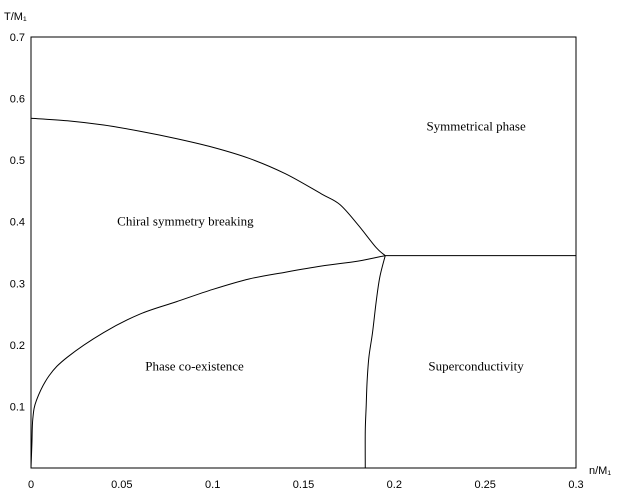  What do you see at coordinates (121, 485) in the screenshot?
I see `x-tick-label: 0.05` at bounding box center [121, 485].